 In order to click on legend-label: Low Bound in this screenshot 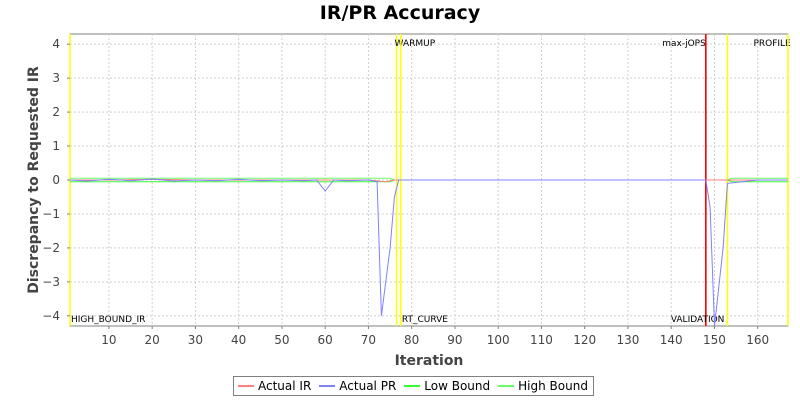, I will do `click(457, 386)`.